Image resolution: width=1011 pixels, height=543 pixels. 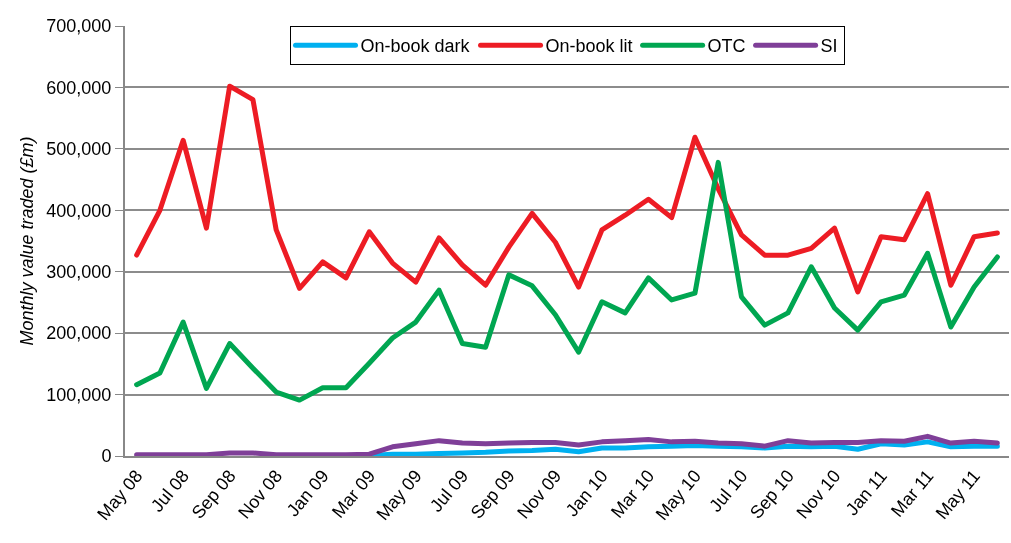 What do you see at coordinates (79, 149) in the screenshot?
I see `y-tick-label: 500,000` at bounding box center [79, 149].